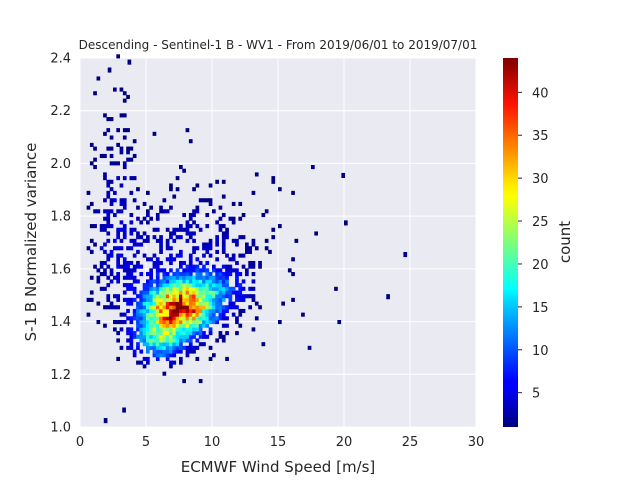  Describe the element at coordinates (538, 242) in the screenshot. I see `colorbar: 5 10 15 20 25 30 35 40 count` at that location.